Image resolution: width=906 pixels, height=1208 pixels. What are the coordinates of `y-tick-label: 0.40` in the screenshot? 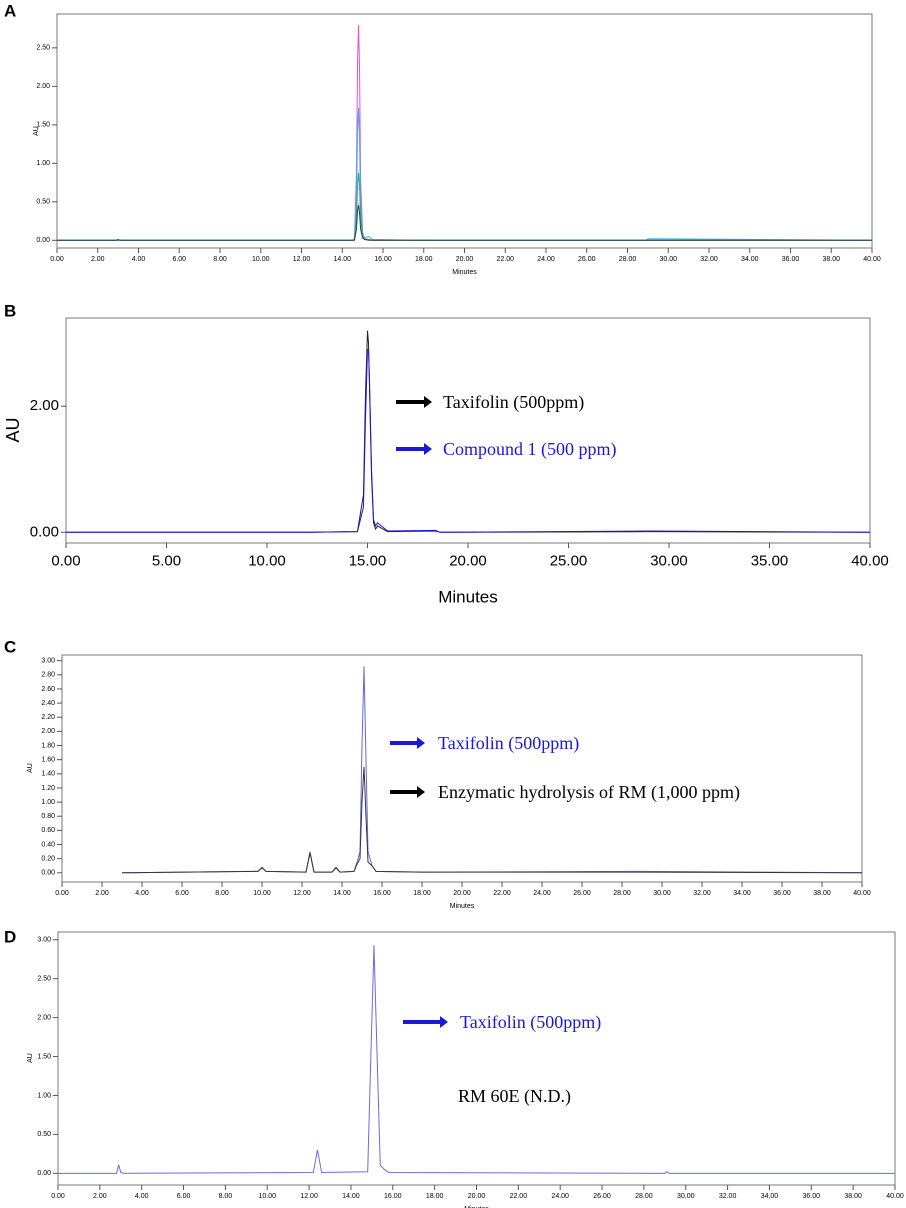 It's located at (48, 844).